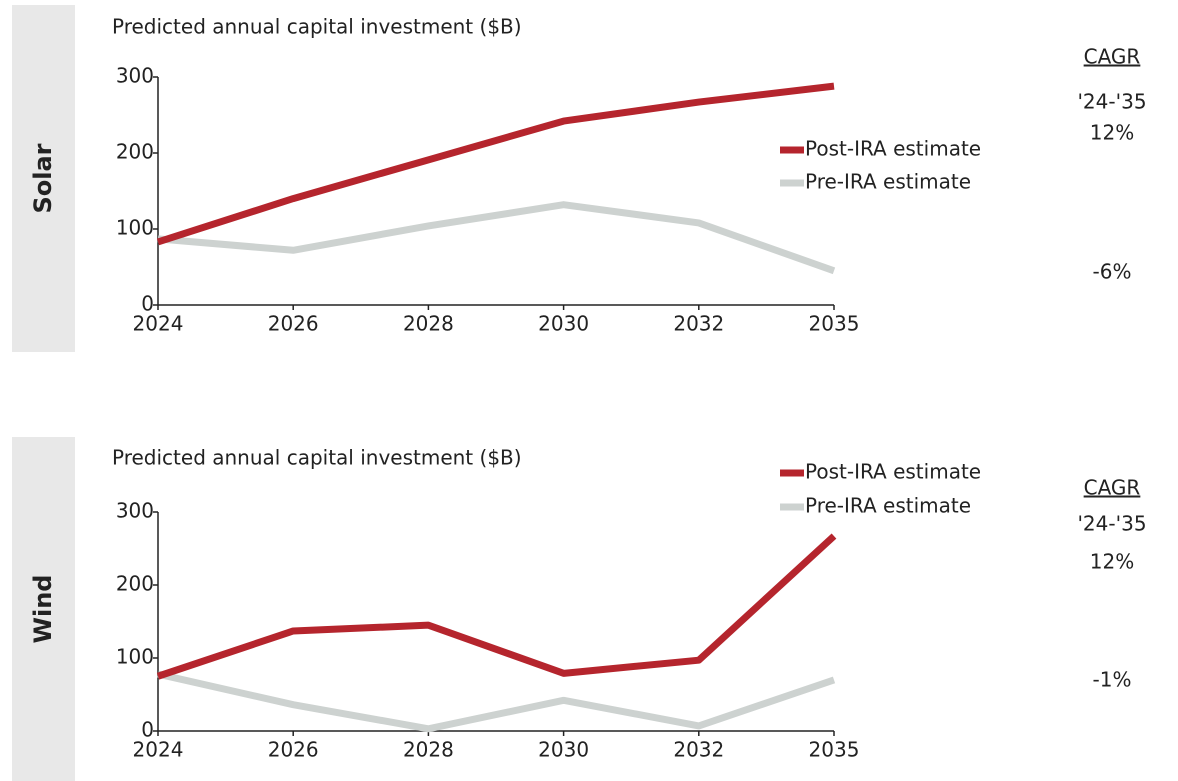 This screenshot has height=781, width=1178. What do you see at coordinates (1112, 272) in the screenshot?
I see `cagr-annotation: -6%` at bounding box center [1112, 272].